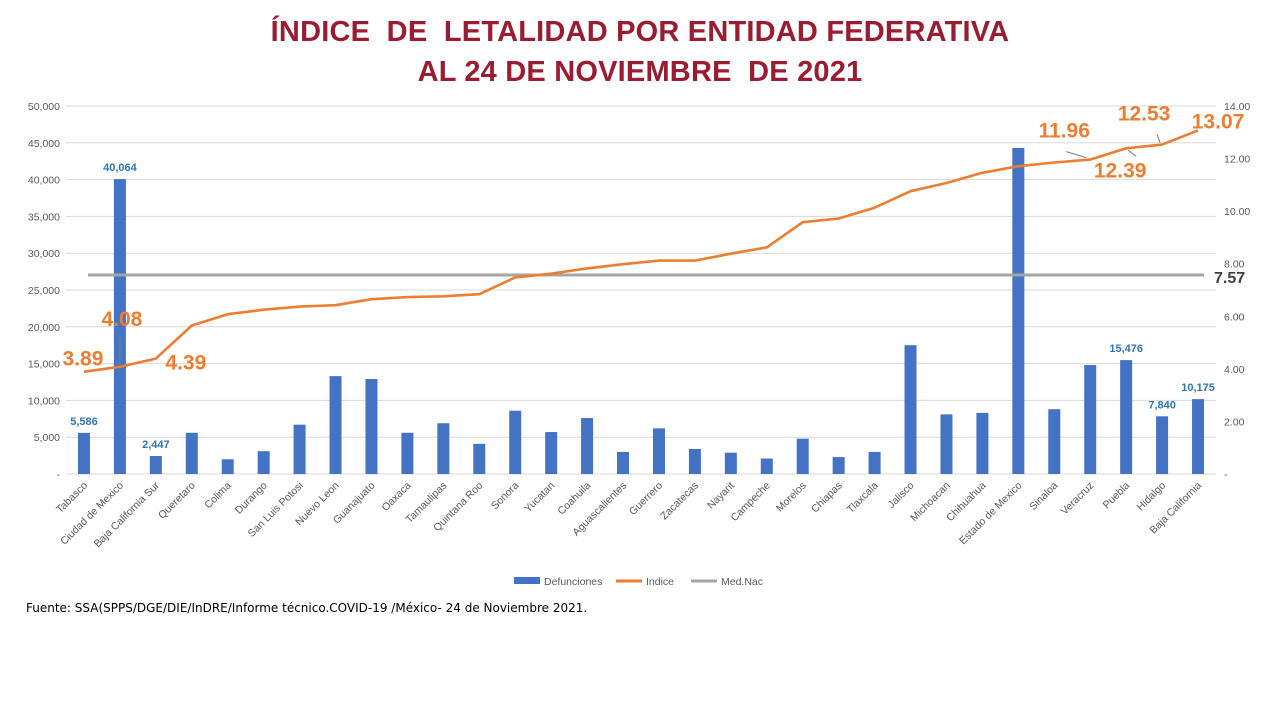 The height and width of the screenshot is (720, 1280). I want to click on y-right-tick-label: 14.00, so click(1237, 107).